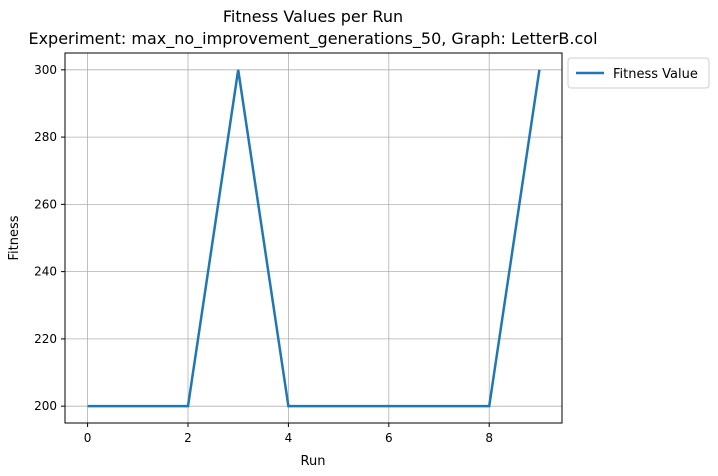 Image resolution: width=718 pixels, height=476 pixels. I want to click on x-axis-label: Run, so click(313, 461).